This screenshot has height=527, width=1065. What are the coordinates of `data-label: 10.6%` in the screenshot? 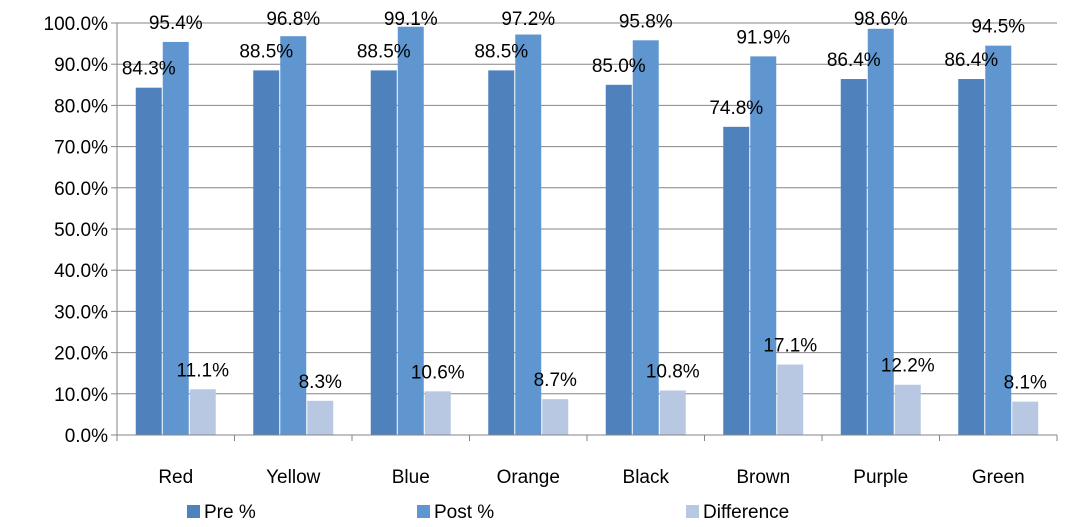 It's located at (438, 372).